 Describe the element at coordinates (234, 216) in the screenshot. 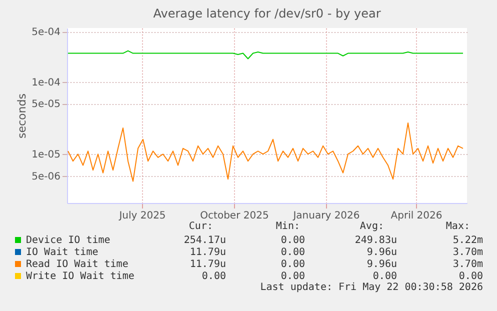

I see `x-tick-label: October 2025` at that location.